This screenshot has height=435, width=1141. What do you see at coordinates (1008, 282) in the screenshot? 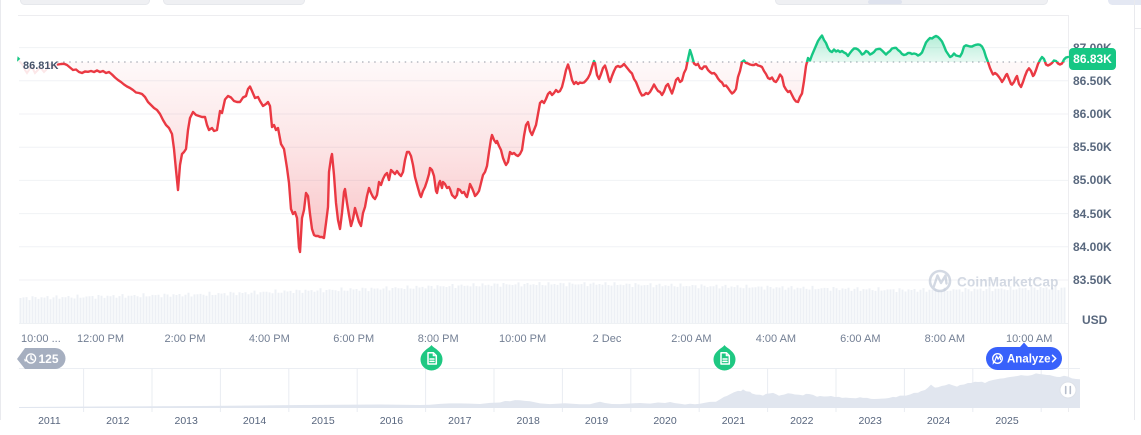
I see `svg-text: CoinMarketCap` at bounding box center [1008, 282].